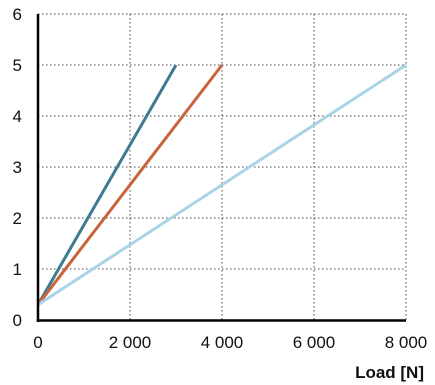 The image size is (435, 385). What do you see at coordinates (17, 218) in the screenshot?
I see `y-tick-label: 2` at bounding box center [17, 218].